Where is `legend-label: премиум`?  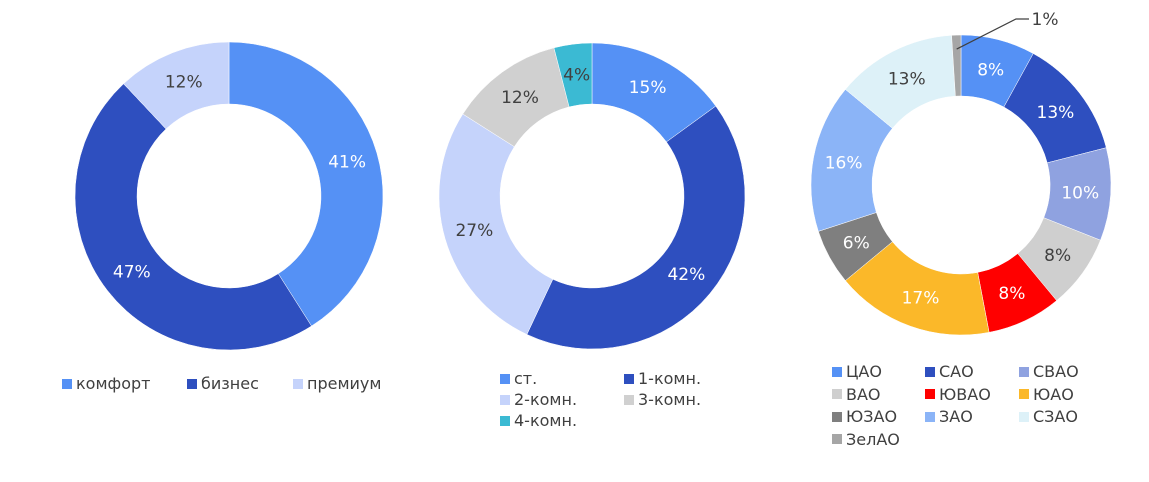 legend-label: премиум is located at coordinates (344, 383).